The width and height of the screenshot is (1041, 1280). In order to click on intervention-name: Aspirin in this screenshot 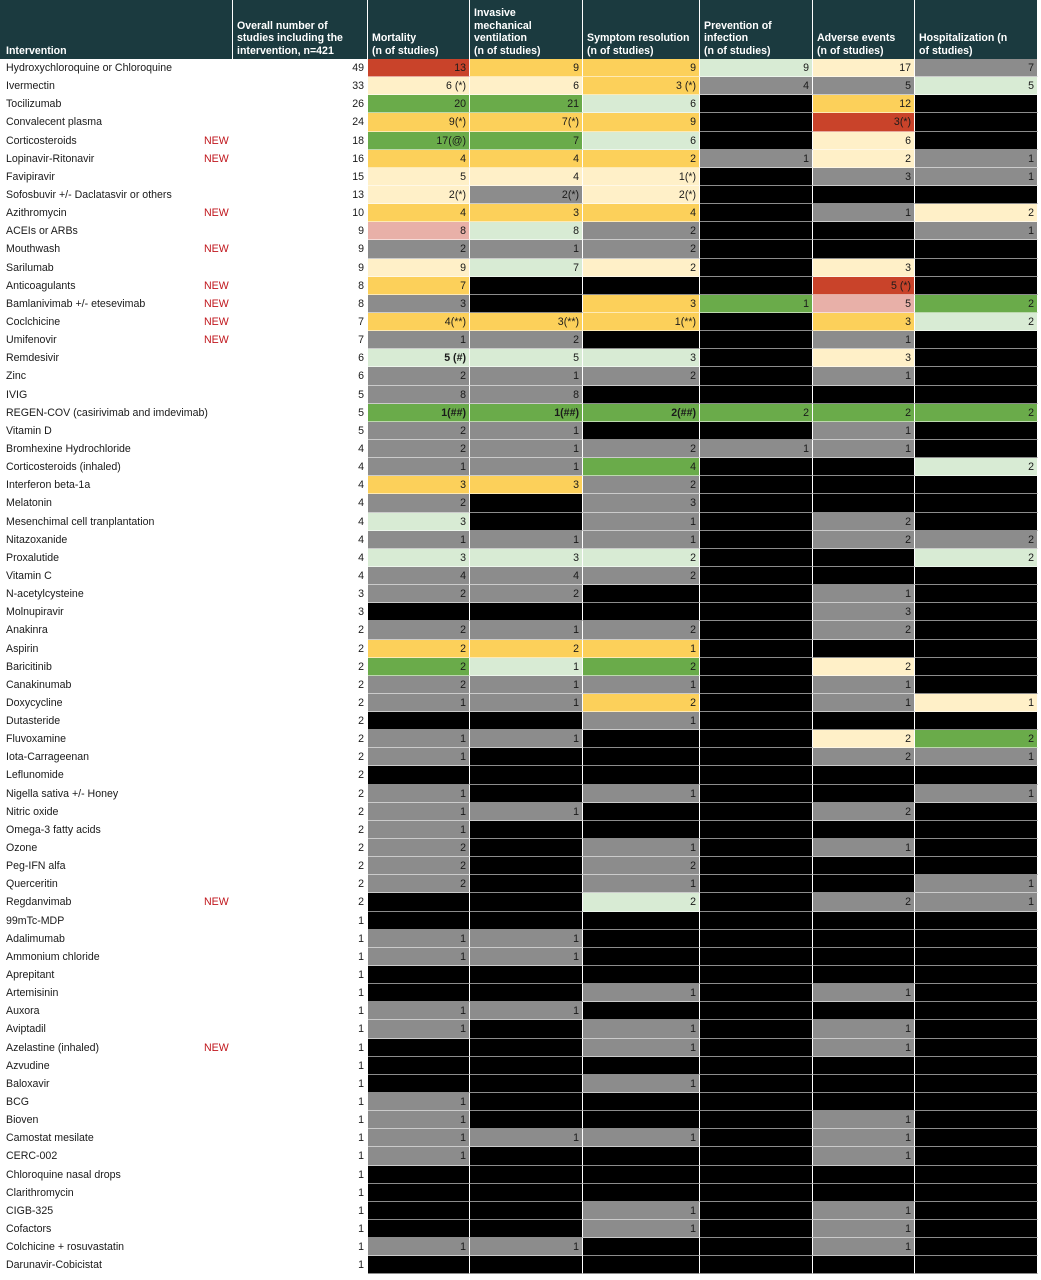, I will do `click(22, 648)`.